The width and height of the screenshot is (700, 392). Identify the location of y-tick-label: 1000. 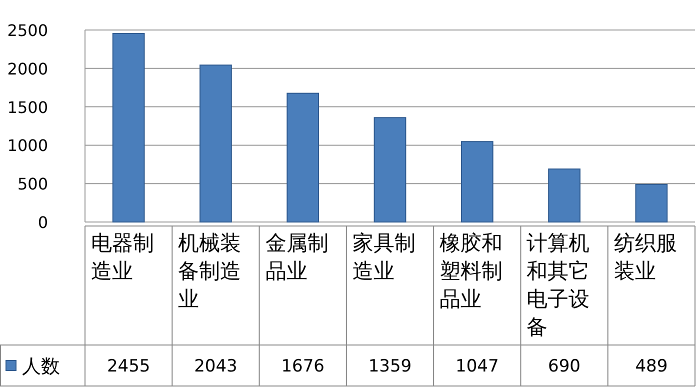
(27, 146).